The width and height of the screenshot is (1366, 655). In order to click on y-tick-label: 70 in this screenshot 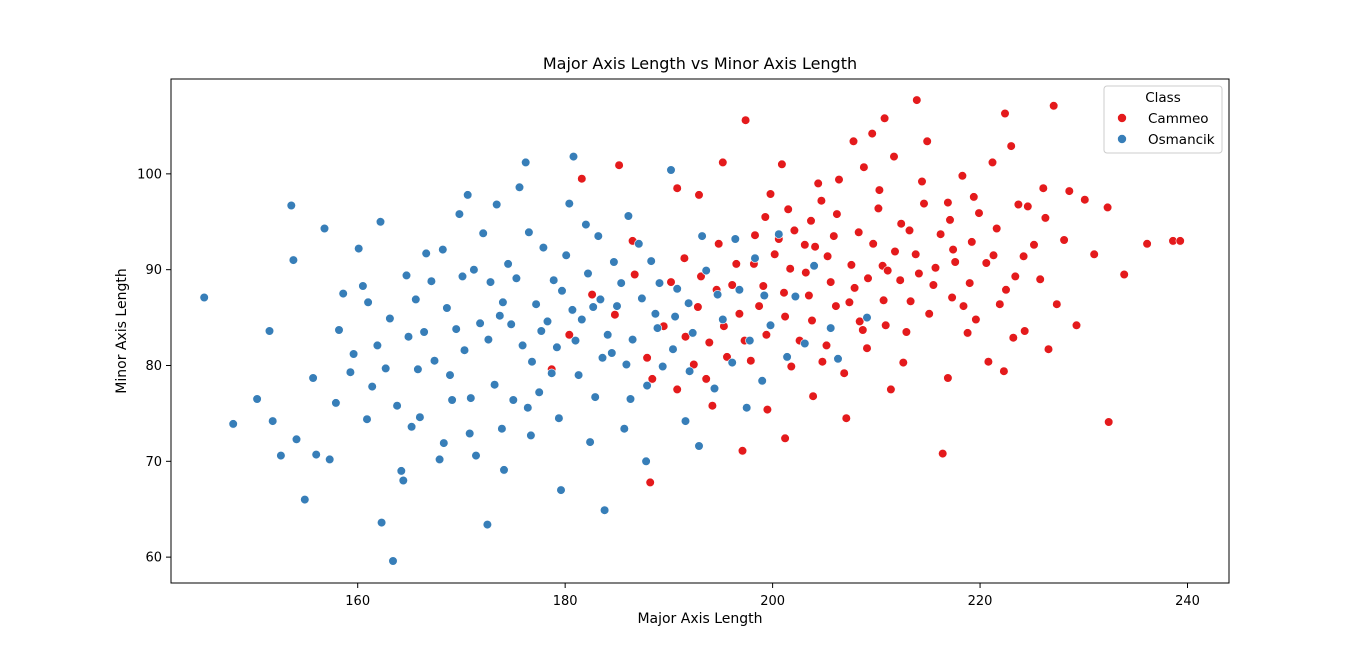, I will do `click(153, 462)`.